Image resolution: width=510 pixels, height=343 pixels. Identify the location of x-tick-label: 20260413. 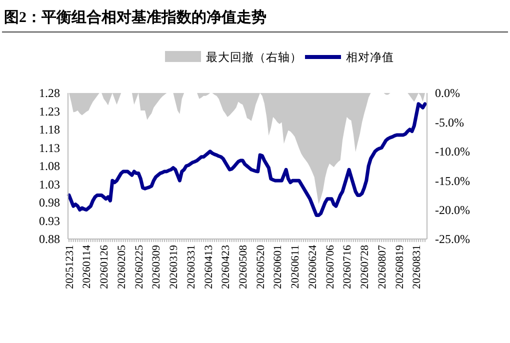
(208, 266).